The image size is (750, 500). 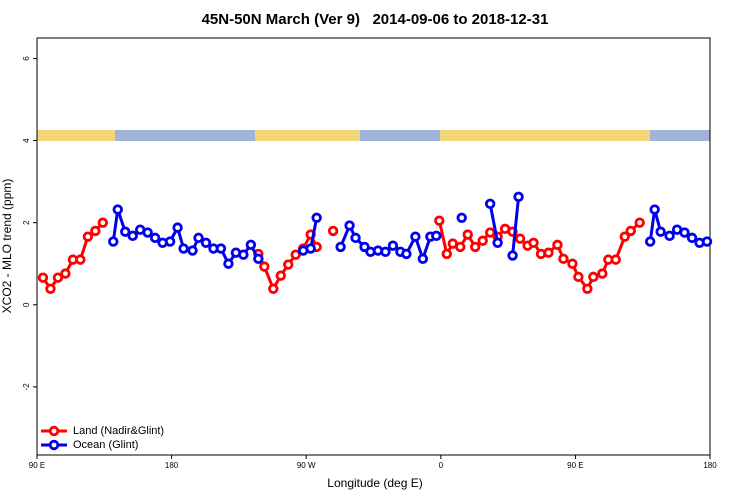 What do you see at coordinates (26, 387) in the screenshot?
I see `y-tick-label: -2` at bounding box center [26, 387].